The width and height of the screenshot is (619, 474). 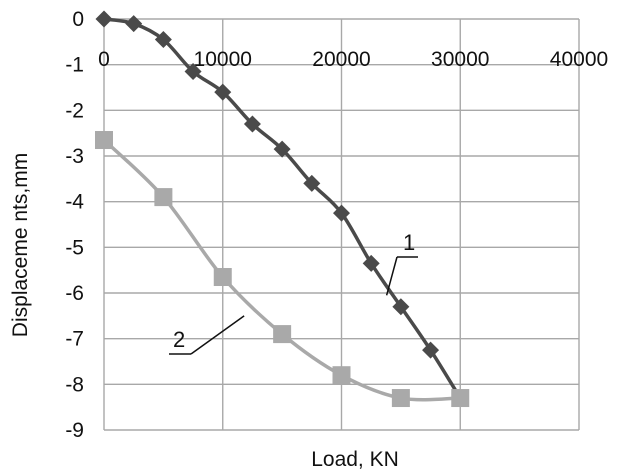 I want to click on x-axis-title: Load, KN, so click(x=355, y=459).